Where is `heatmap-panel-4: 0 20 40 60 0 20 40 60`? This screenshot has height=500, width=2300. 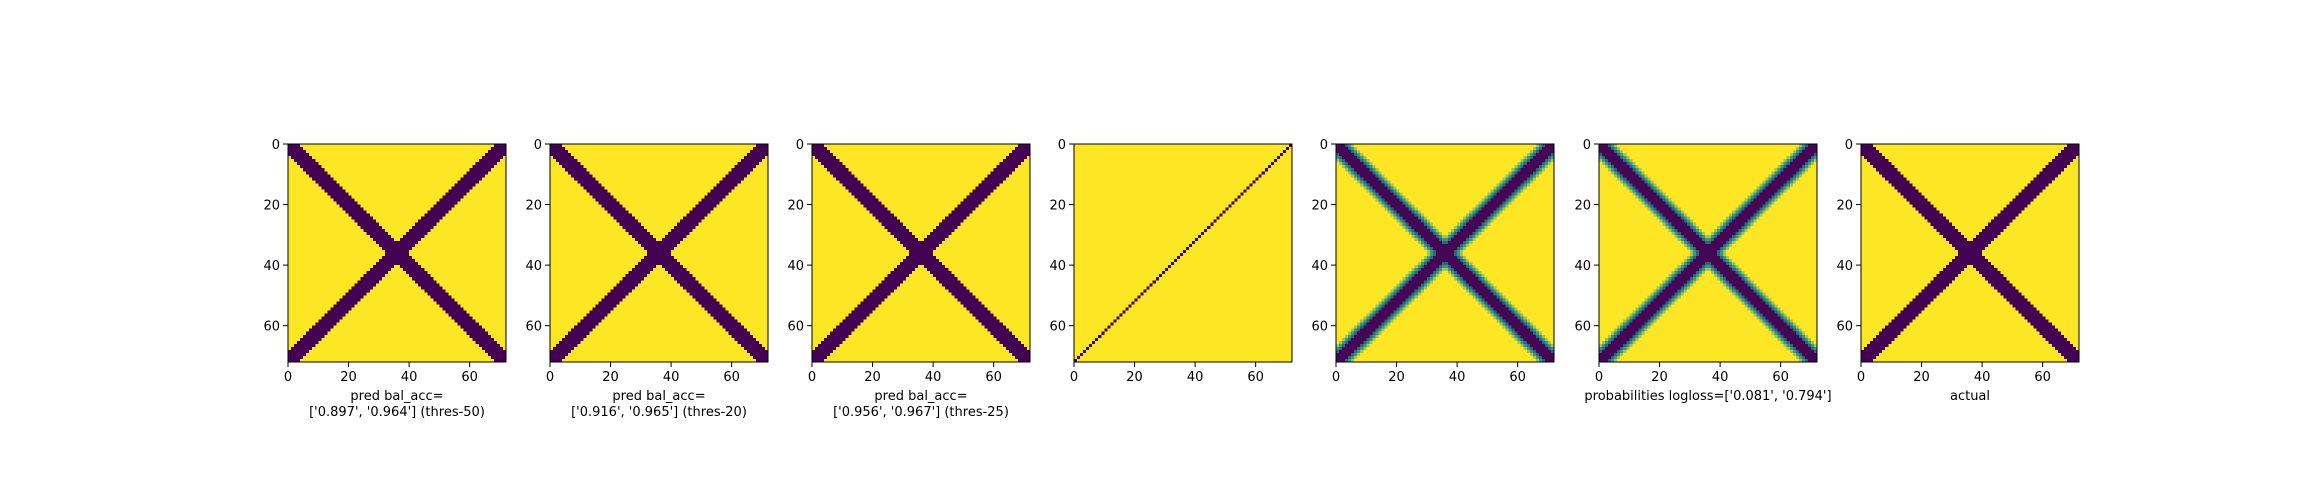
heatmap-panel-4: 0 20 40 60 0 20 40 60 is located at coordinates (1171, 261).